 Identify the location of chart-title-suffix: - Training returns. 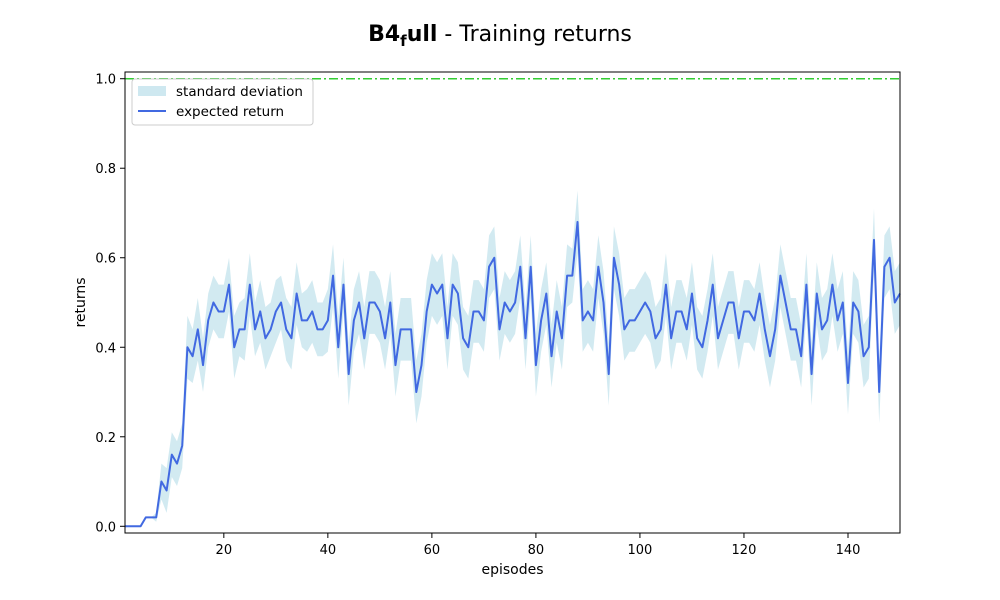
(534, 34).